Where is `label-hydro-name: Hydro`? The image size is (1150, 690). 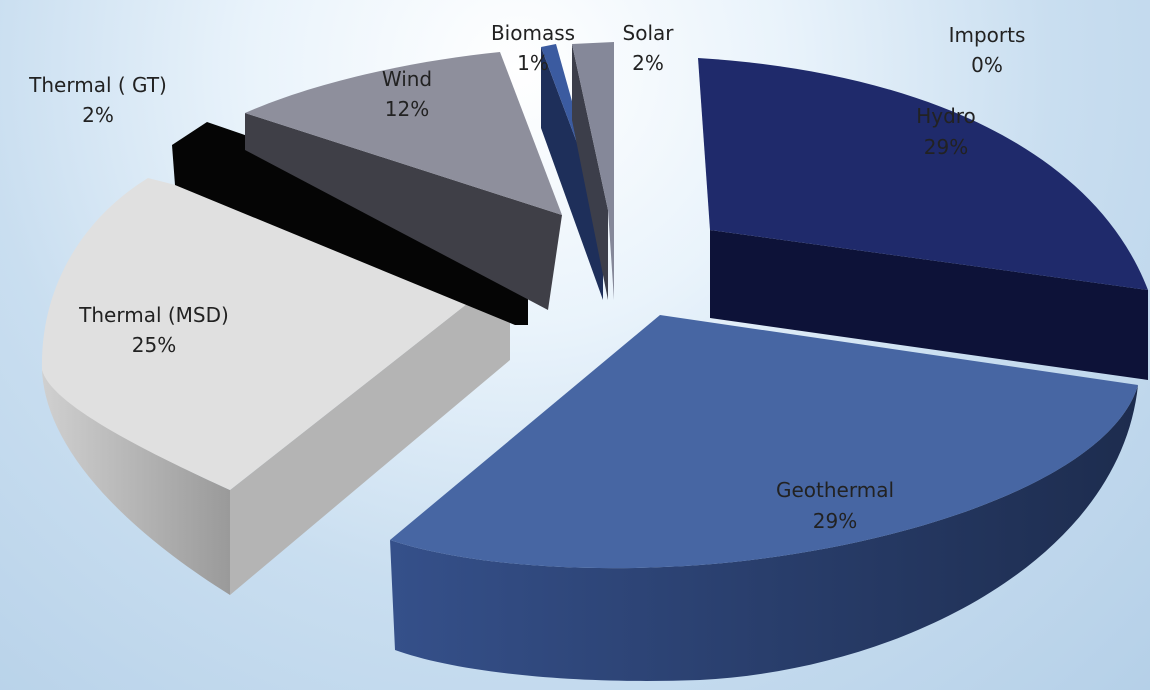 label-hydro-name: Hydro is located at coordinates (946, 116).